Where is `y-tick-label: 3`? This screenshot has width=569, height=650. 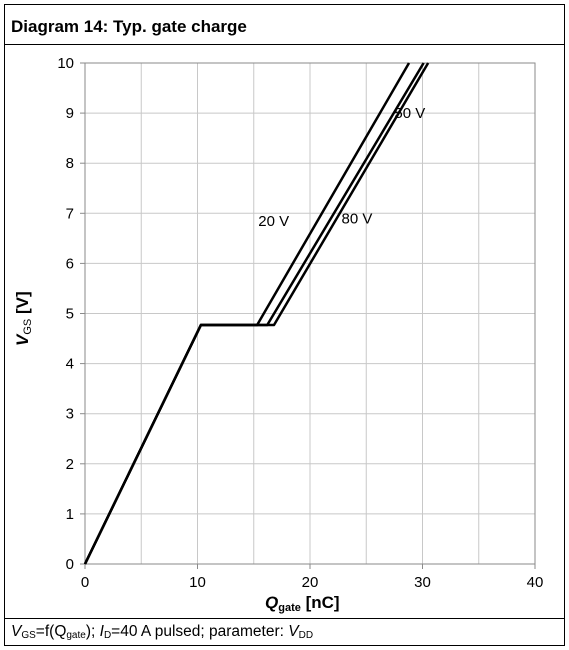 y-tick-label: 3 is located at coordinates (70, 414).